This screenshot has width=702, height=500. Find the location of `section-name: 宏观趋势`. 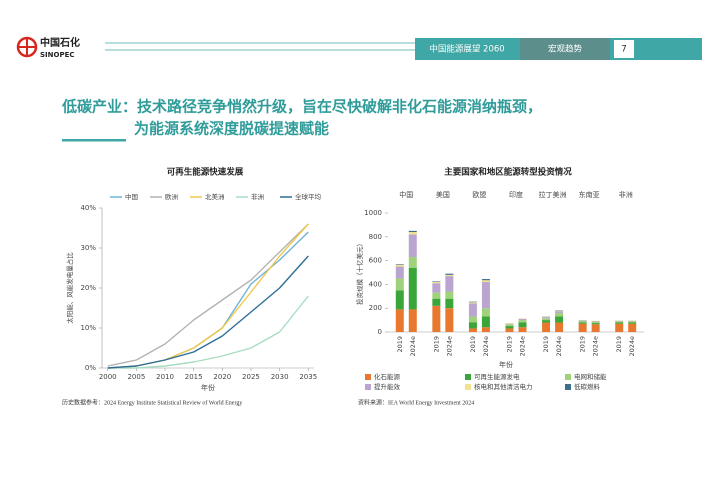

section-name: 宏观趋势 is located at coordinates (565, 49).